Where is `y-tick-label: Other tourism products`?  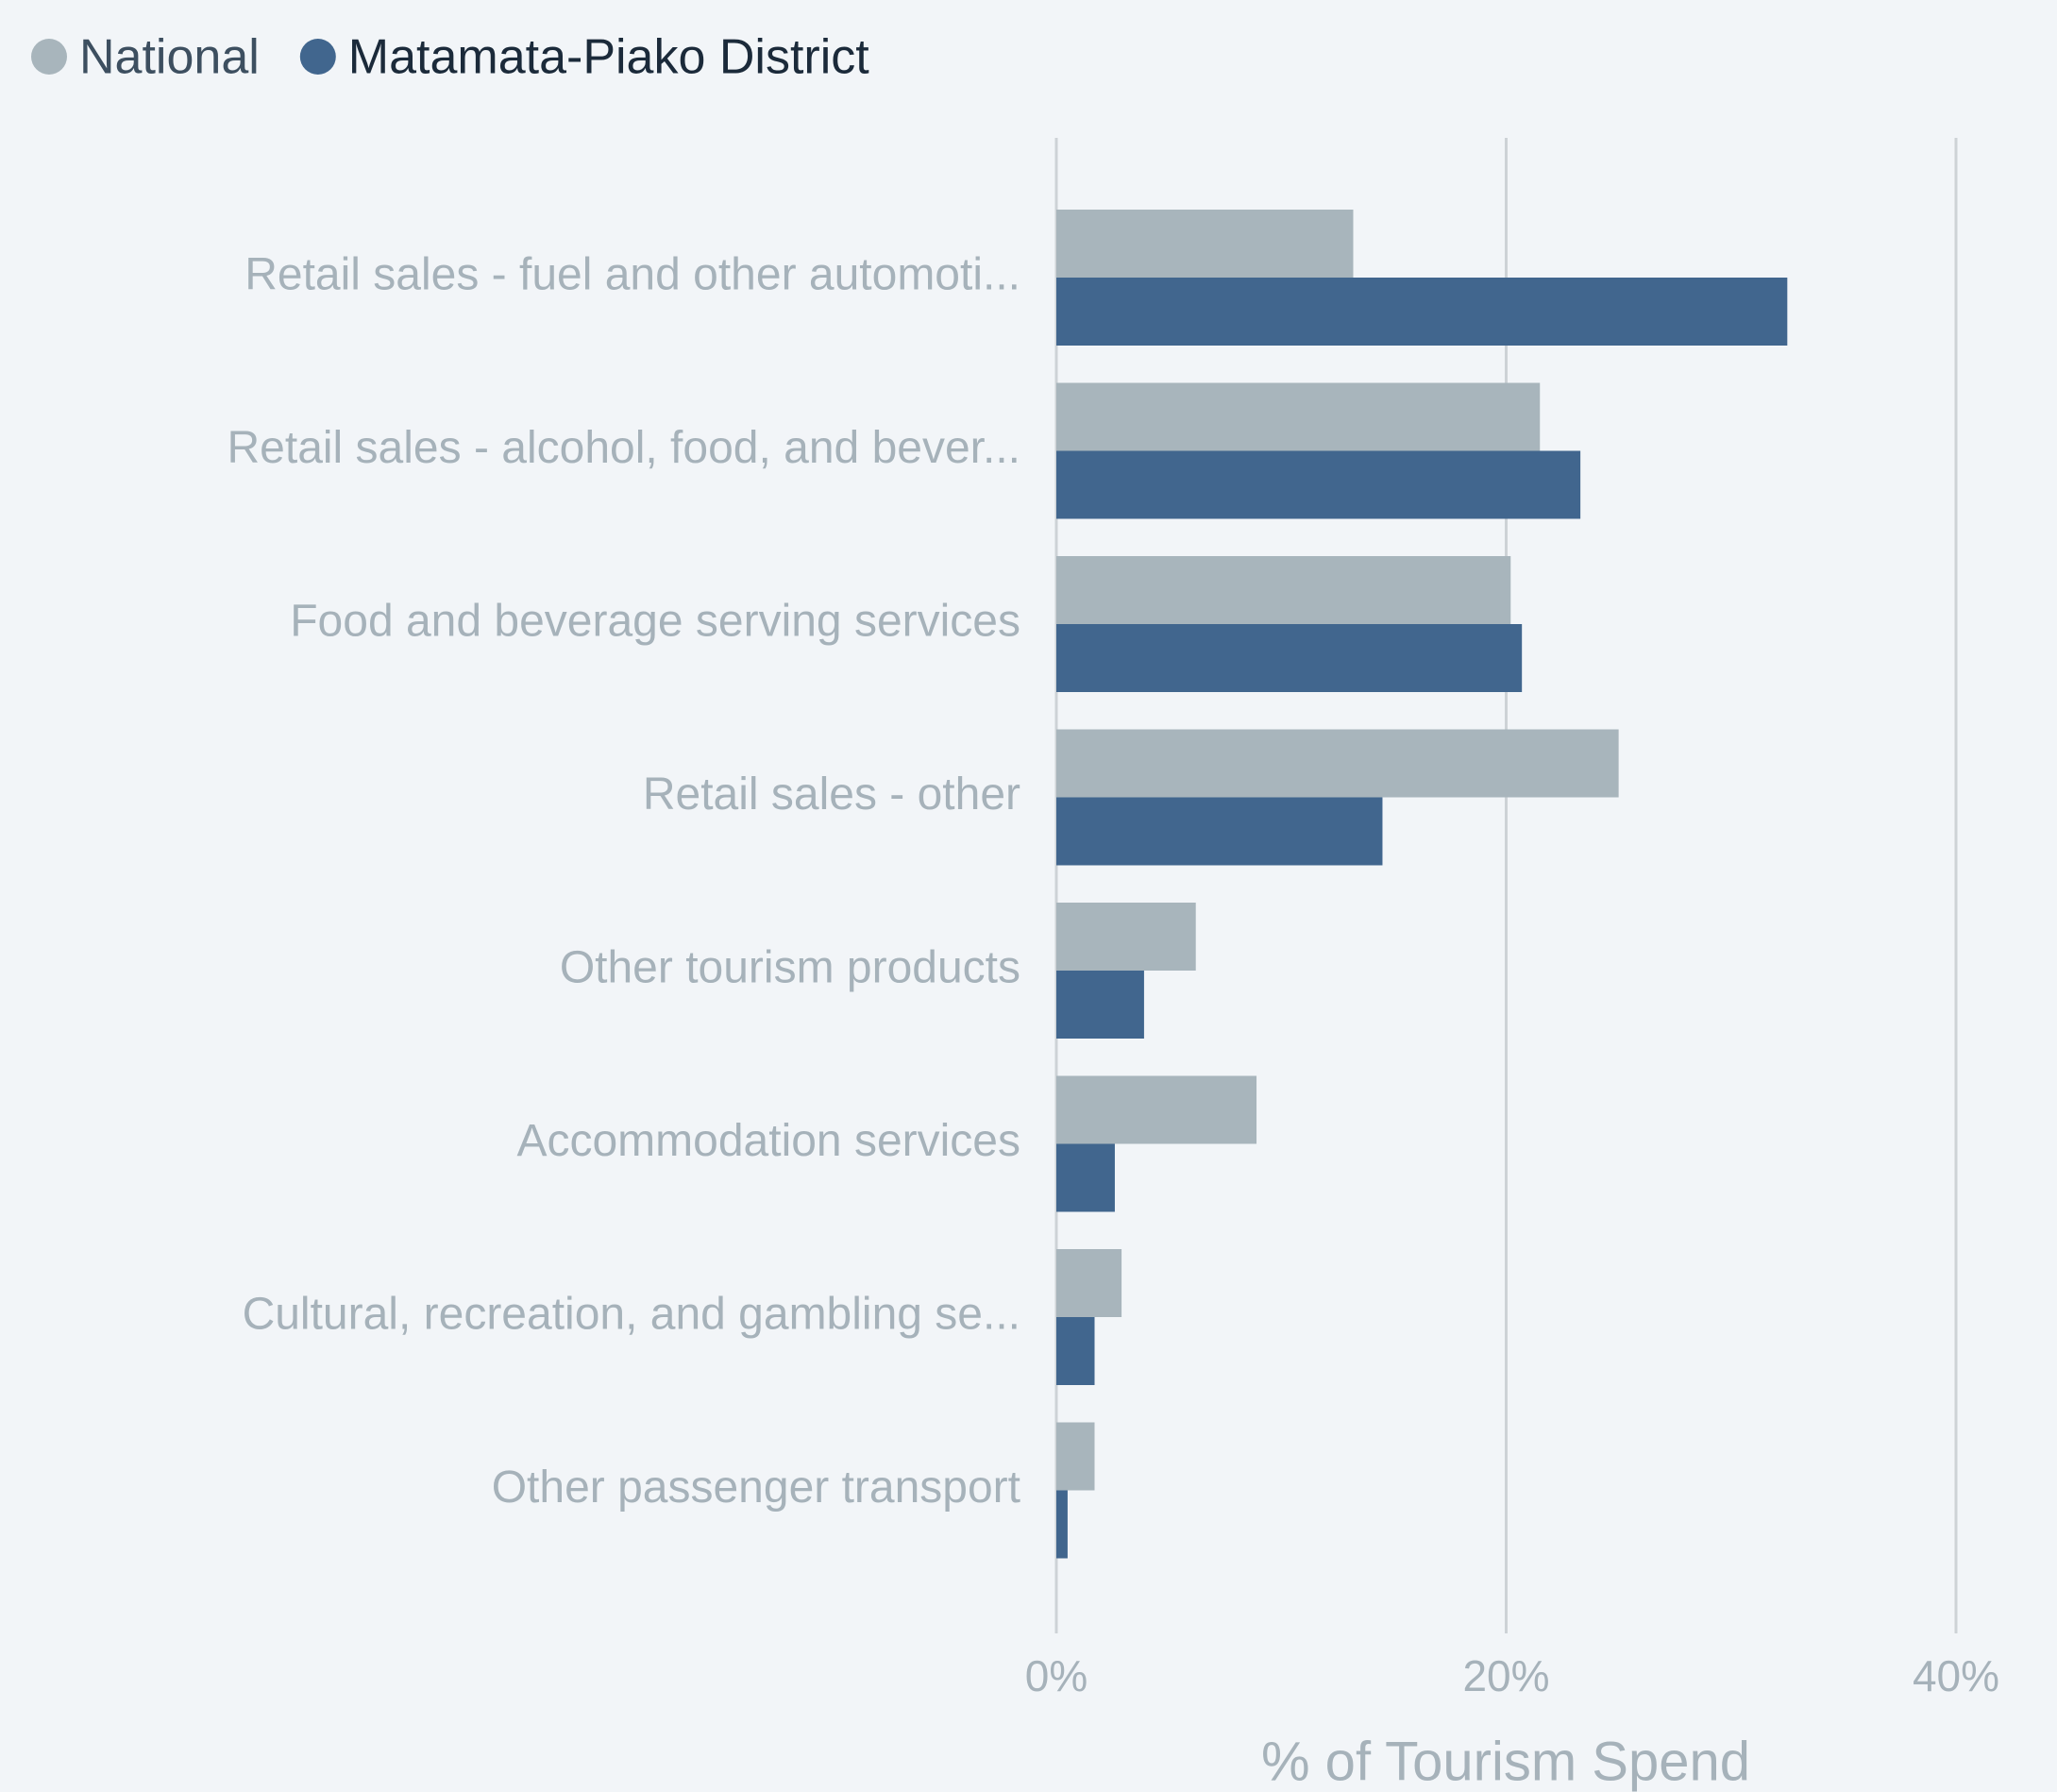 y-tick-label: Other tourism products is located at coordinates (790, 968).